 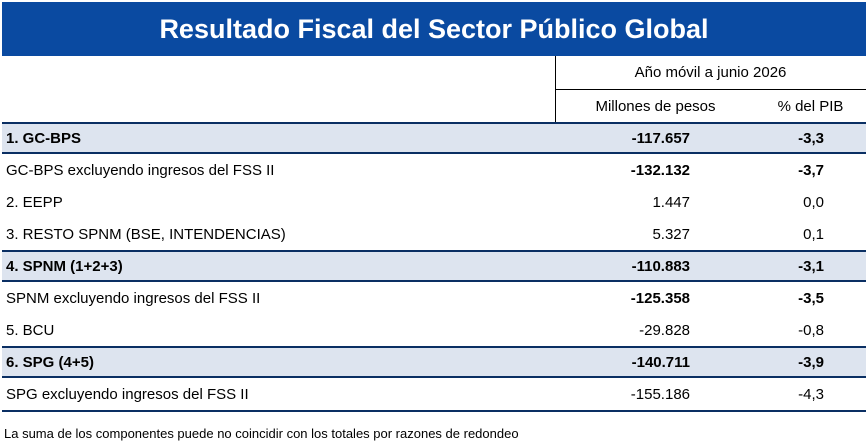 I want to click on row-pib: -0,8, so click(x=811, y=330).